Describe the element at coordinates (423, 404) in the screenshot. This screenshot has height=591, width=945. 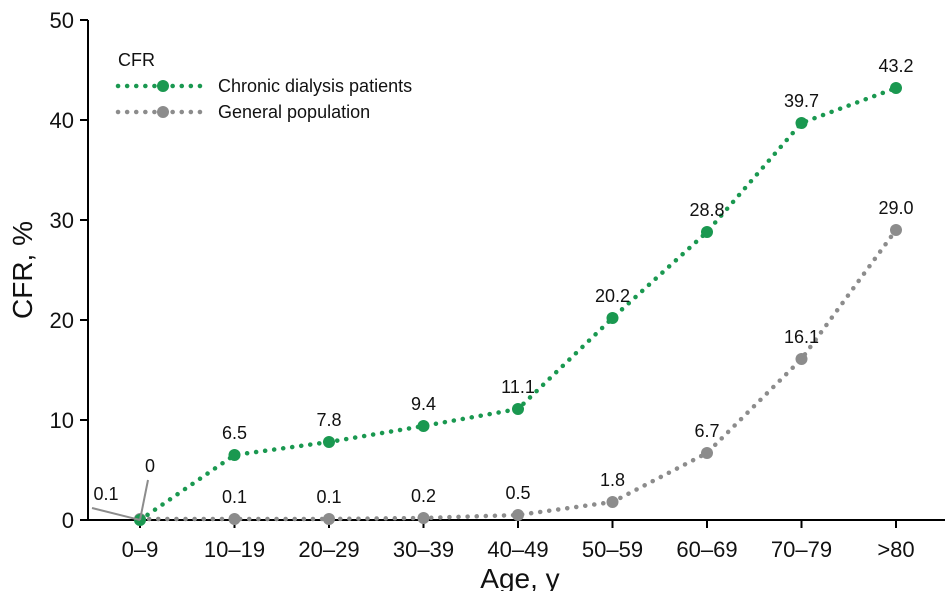
I see `data-label-chronic-dialysis-patients-3: 9.4` at that location.